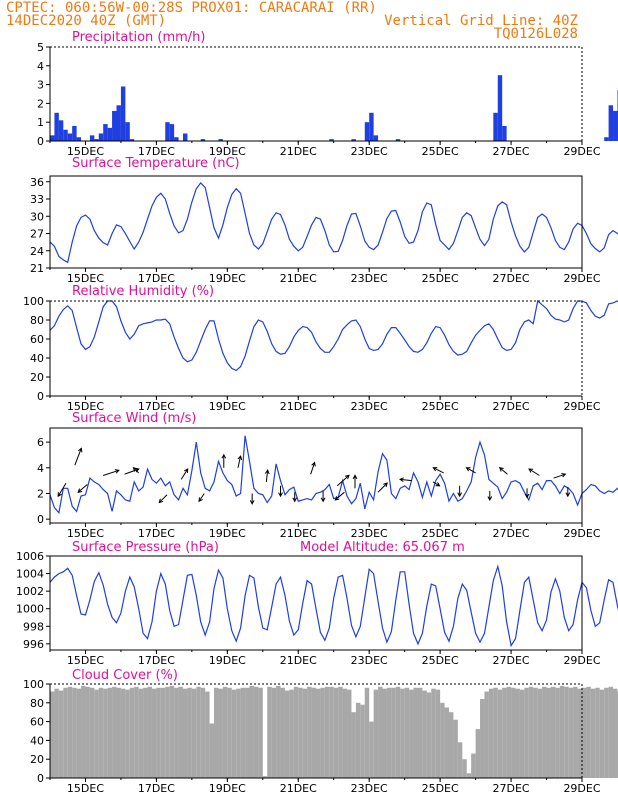 This screenshot has width=618, height=800. Describe the element at coordinates (37, 199) in the screenshot. I see `y-tick-label: 33` at that location.